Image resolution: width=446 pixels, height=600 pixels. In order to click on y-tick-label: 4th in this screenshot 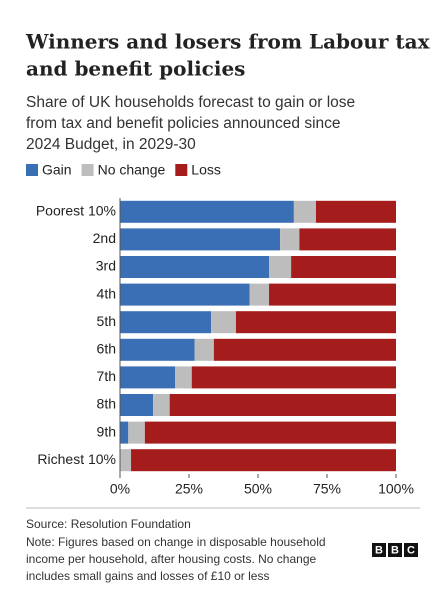, I will do `click(106, 293)`.